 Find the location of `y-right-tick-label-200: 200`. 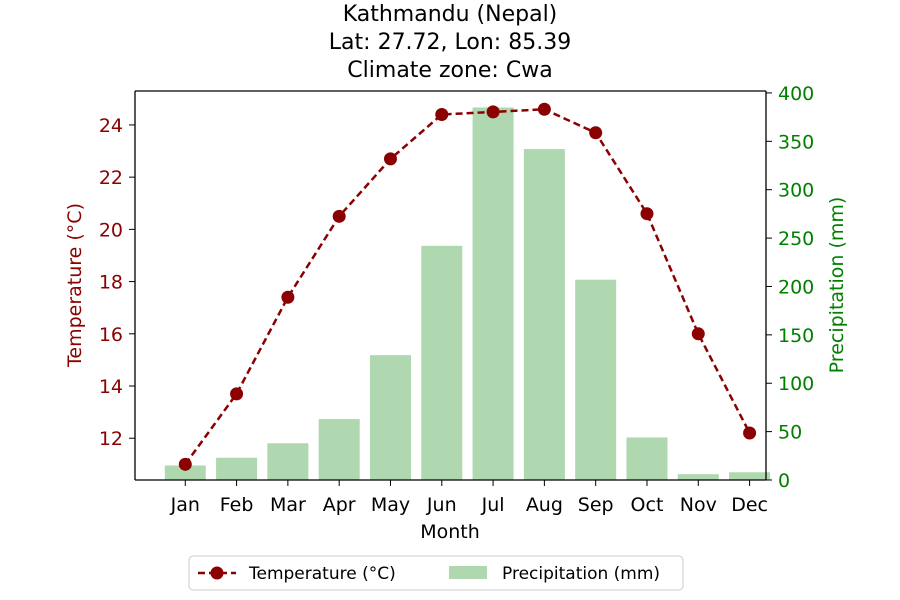

y-right-tick-label-200: 200 is located at coordinates (796, 287).